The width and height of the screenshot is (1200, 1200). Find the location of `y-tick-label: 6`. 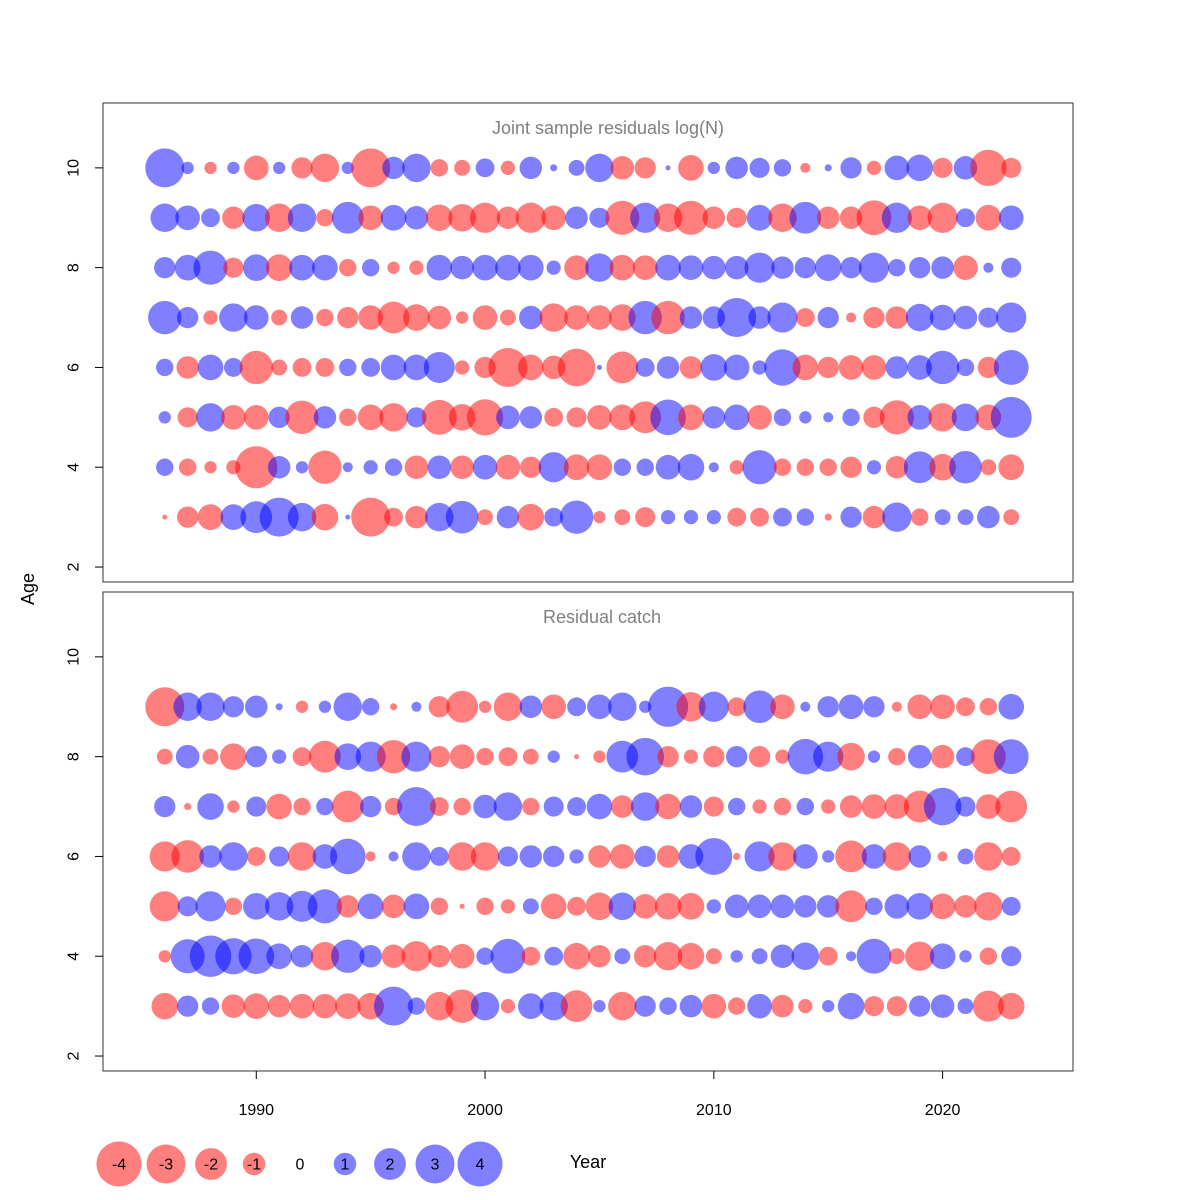

y-tick-label: 6 is located at coordinates (74, 367).